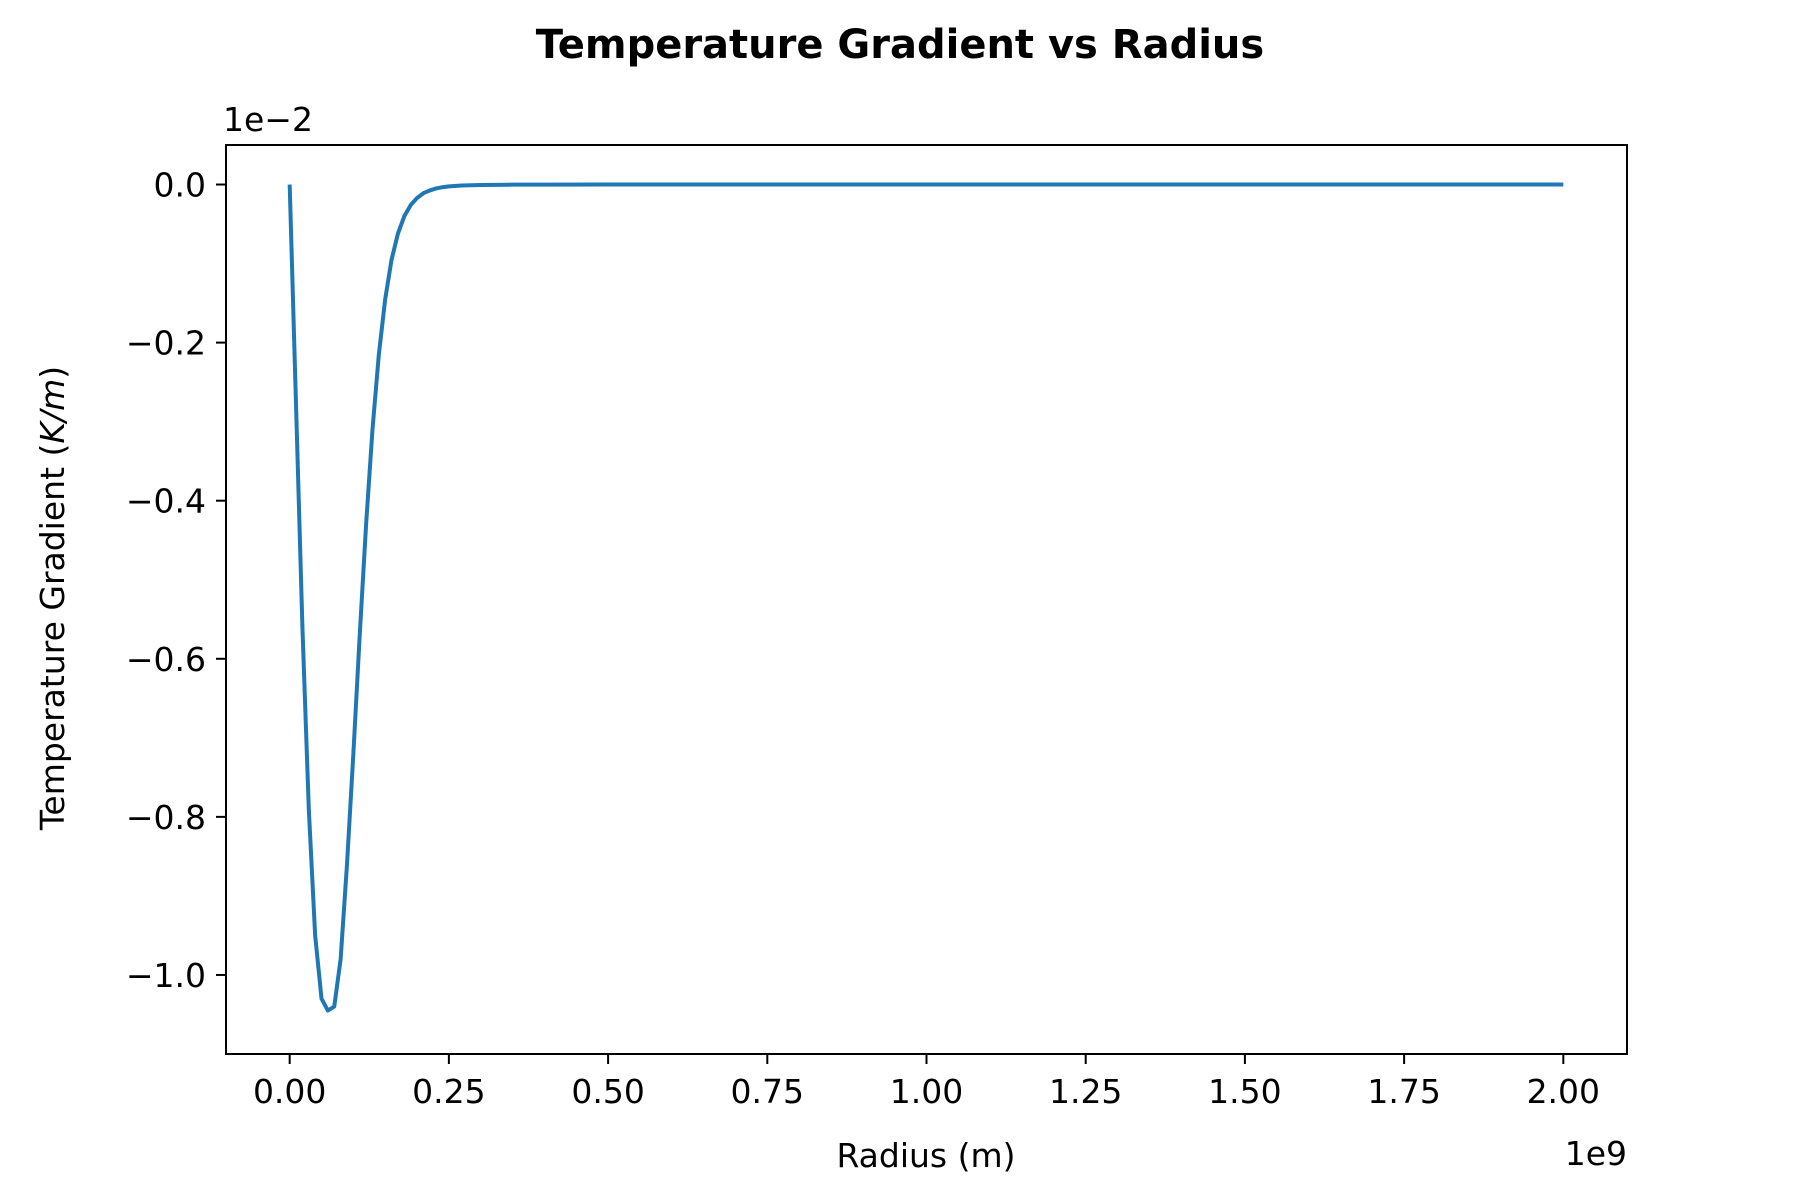 The width and height of the screenshot is (1800, 1200). Describe the element at coordinates (926, 1091) in the screenshot. I see `x-tick-label: 1.00` at that location.